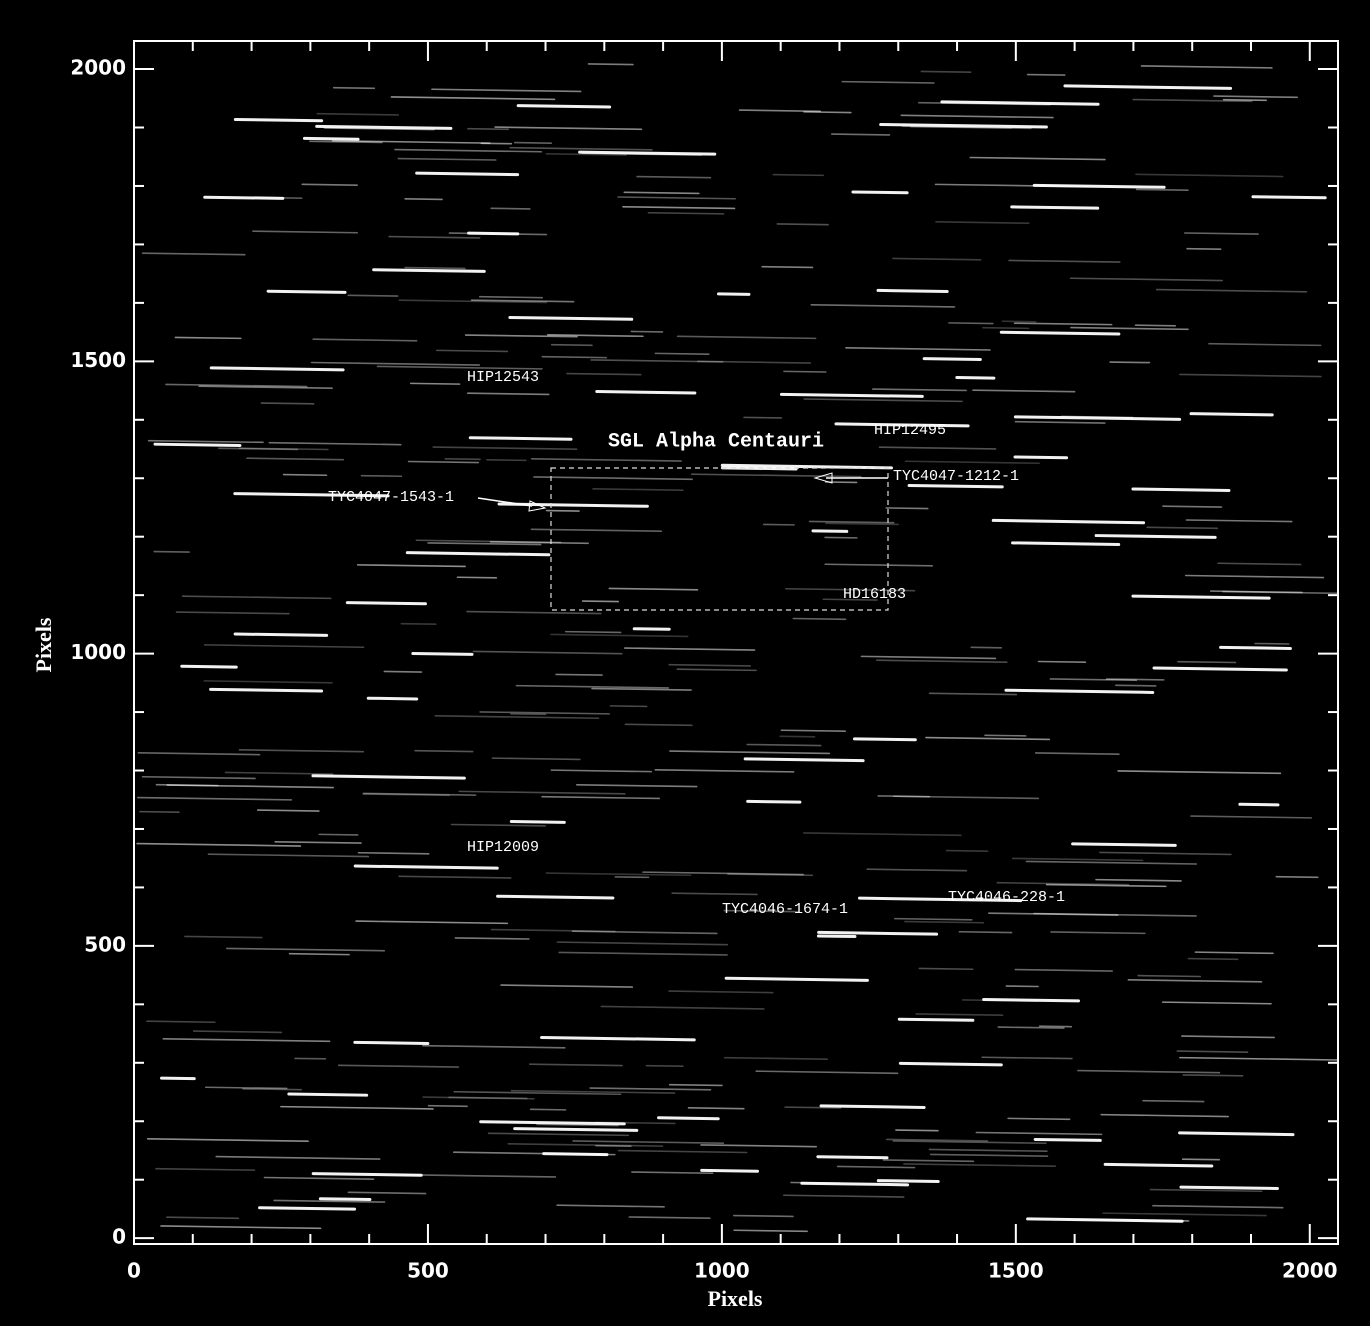 The height and width of the screenshot is (1326, 1370). I want to click on y-tick-label: 1000, so click(98, 652).